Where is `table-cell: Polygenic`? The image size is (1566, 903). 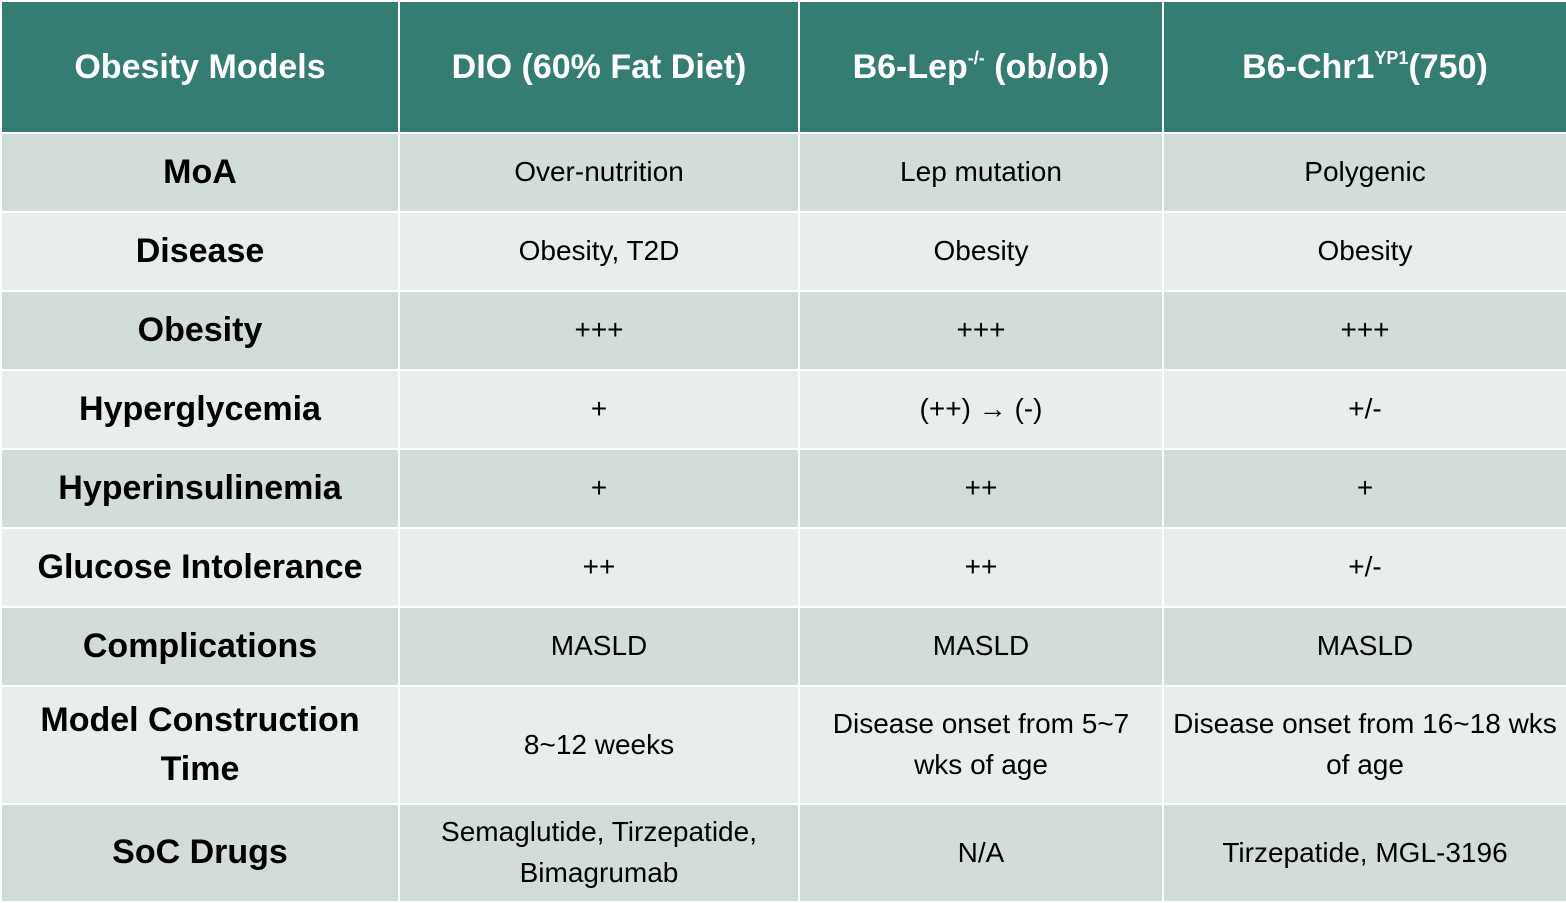
table-cell: Polygenic is located at coordinates (1364, 172).